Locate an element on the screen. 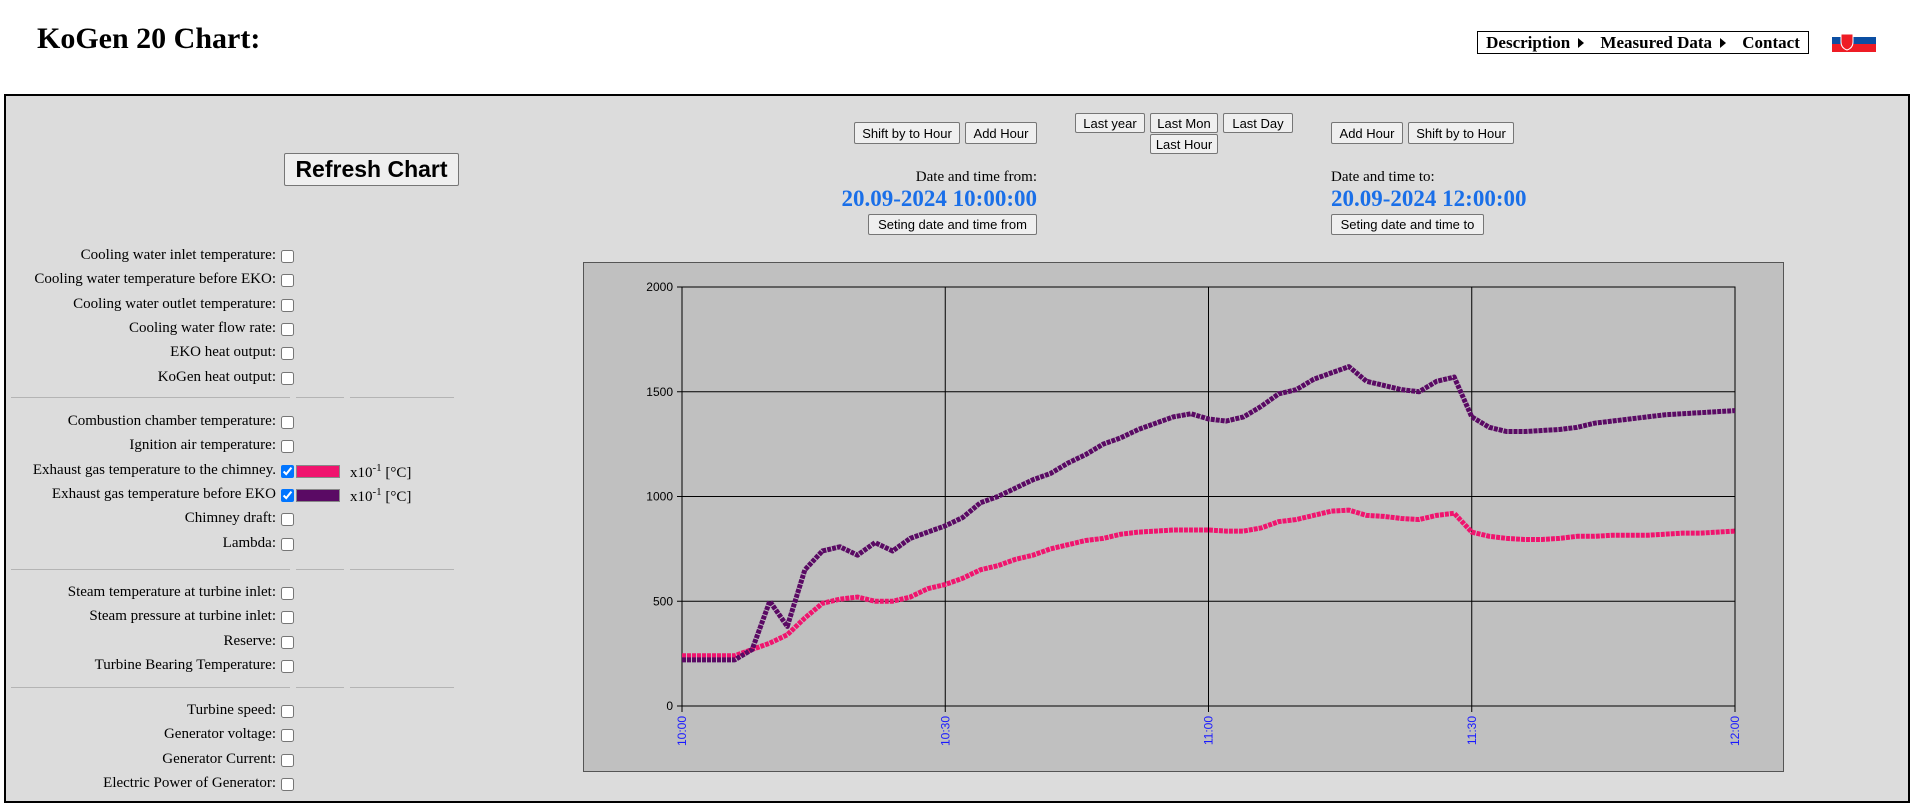  channel-label: Cooling water temperature before EKO: is located at coordinates (155, 279).